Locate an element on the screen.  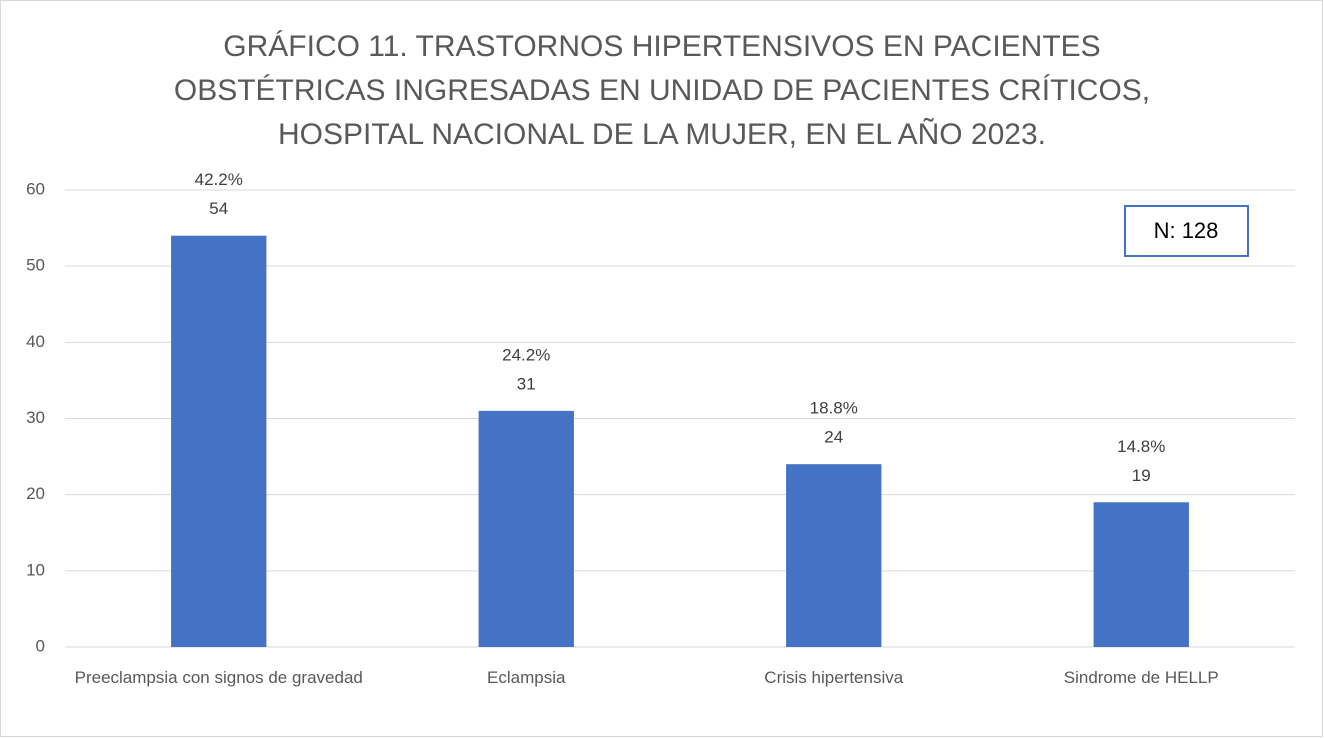
y-tick-label: 0 is located at coordinates (40, 645).